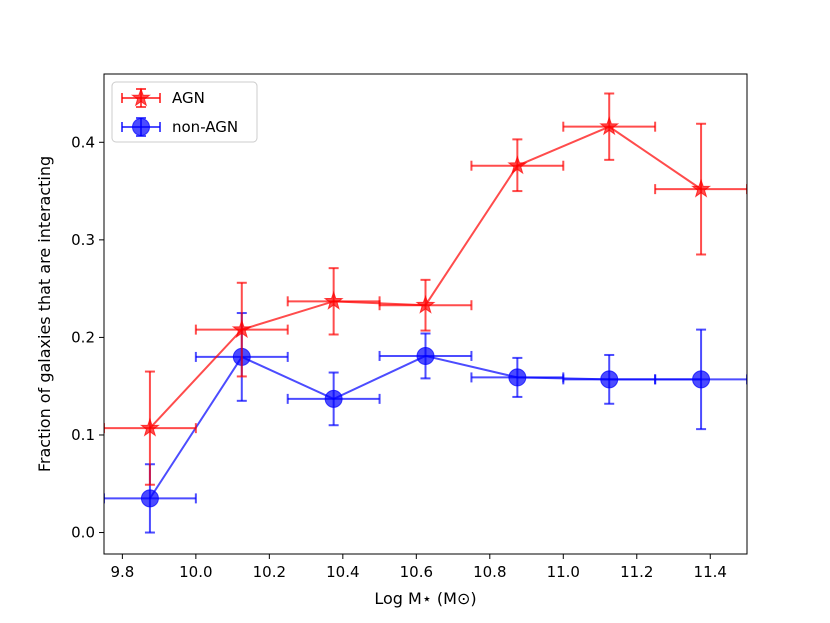  What do you see at coordinates (425, 598) in the screenshot?
I see `x-axis-label: Log M⋆ (M⊙)` at bounding box center [425, 598].